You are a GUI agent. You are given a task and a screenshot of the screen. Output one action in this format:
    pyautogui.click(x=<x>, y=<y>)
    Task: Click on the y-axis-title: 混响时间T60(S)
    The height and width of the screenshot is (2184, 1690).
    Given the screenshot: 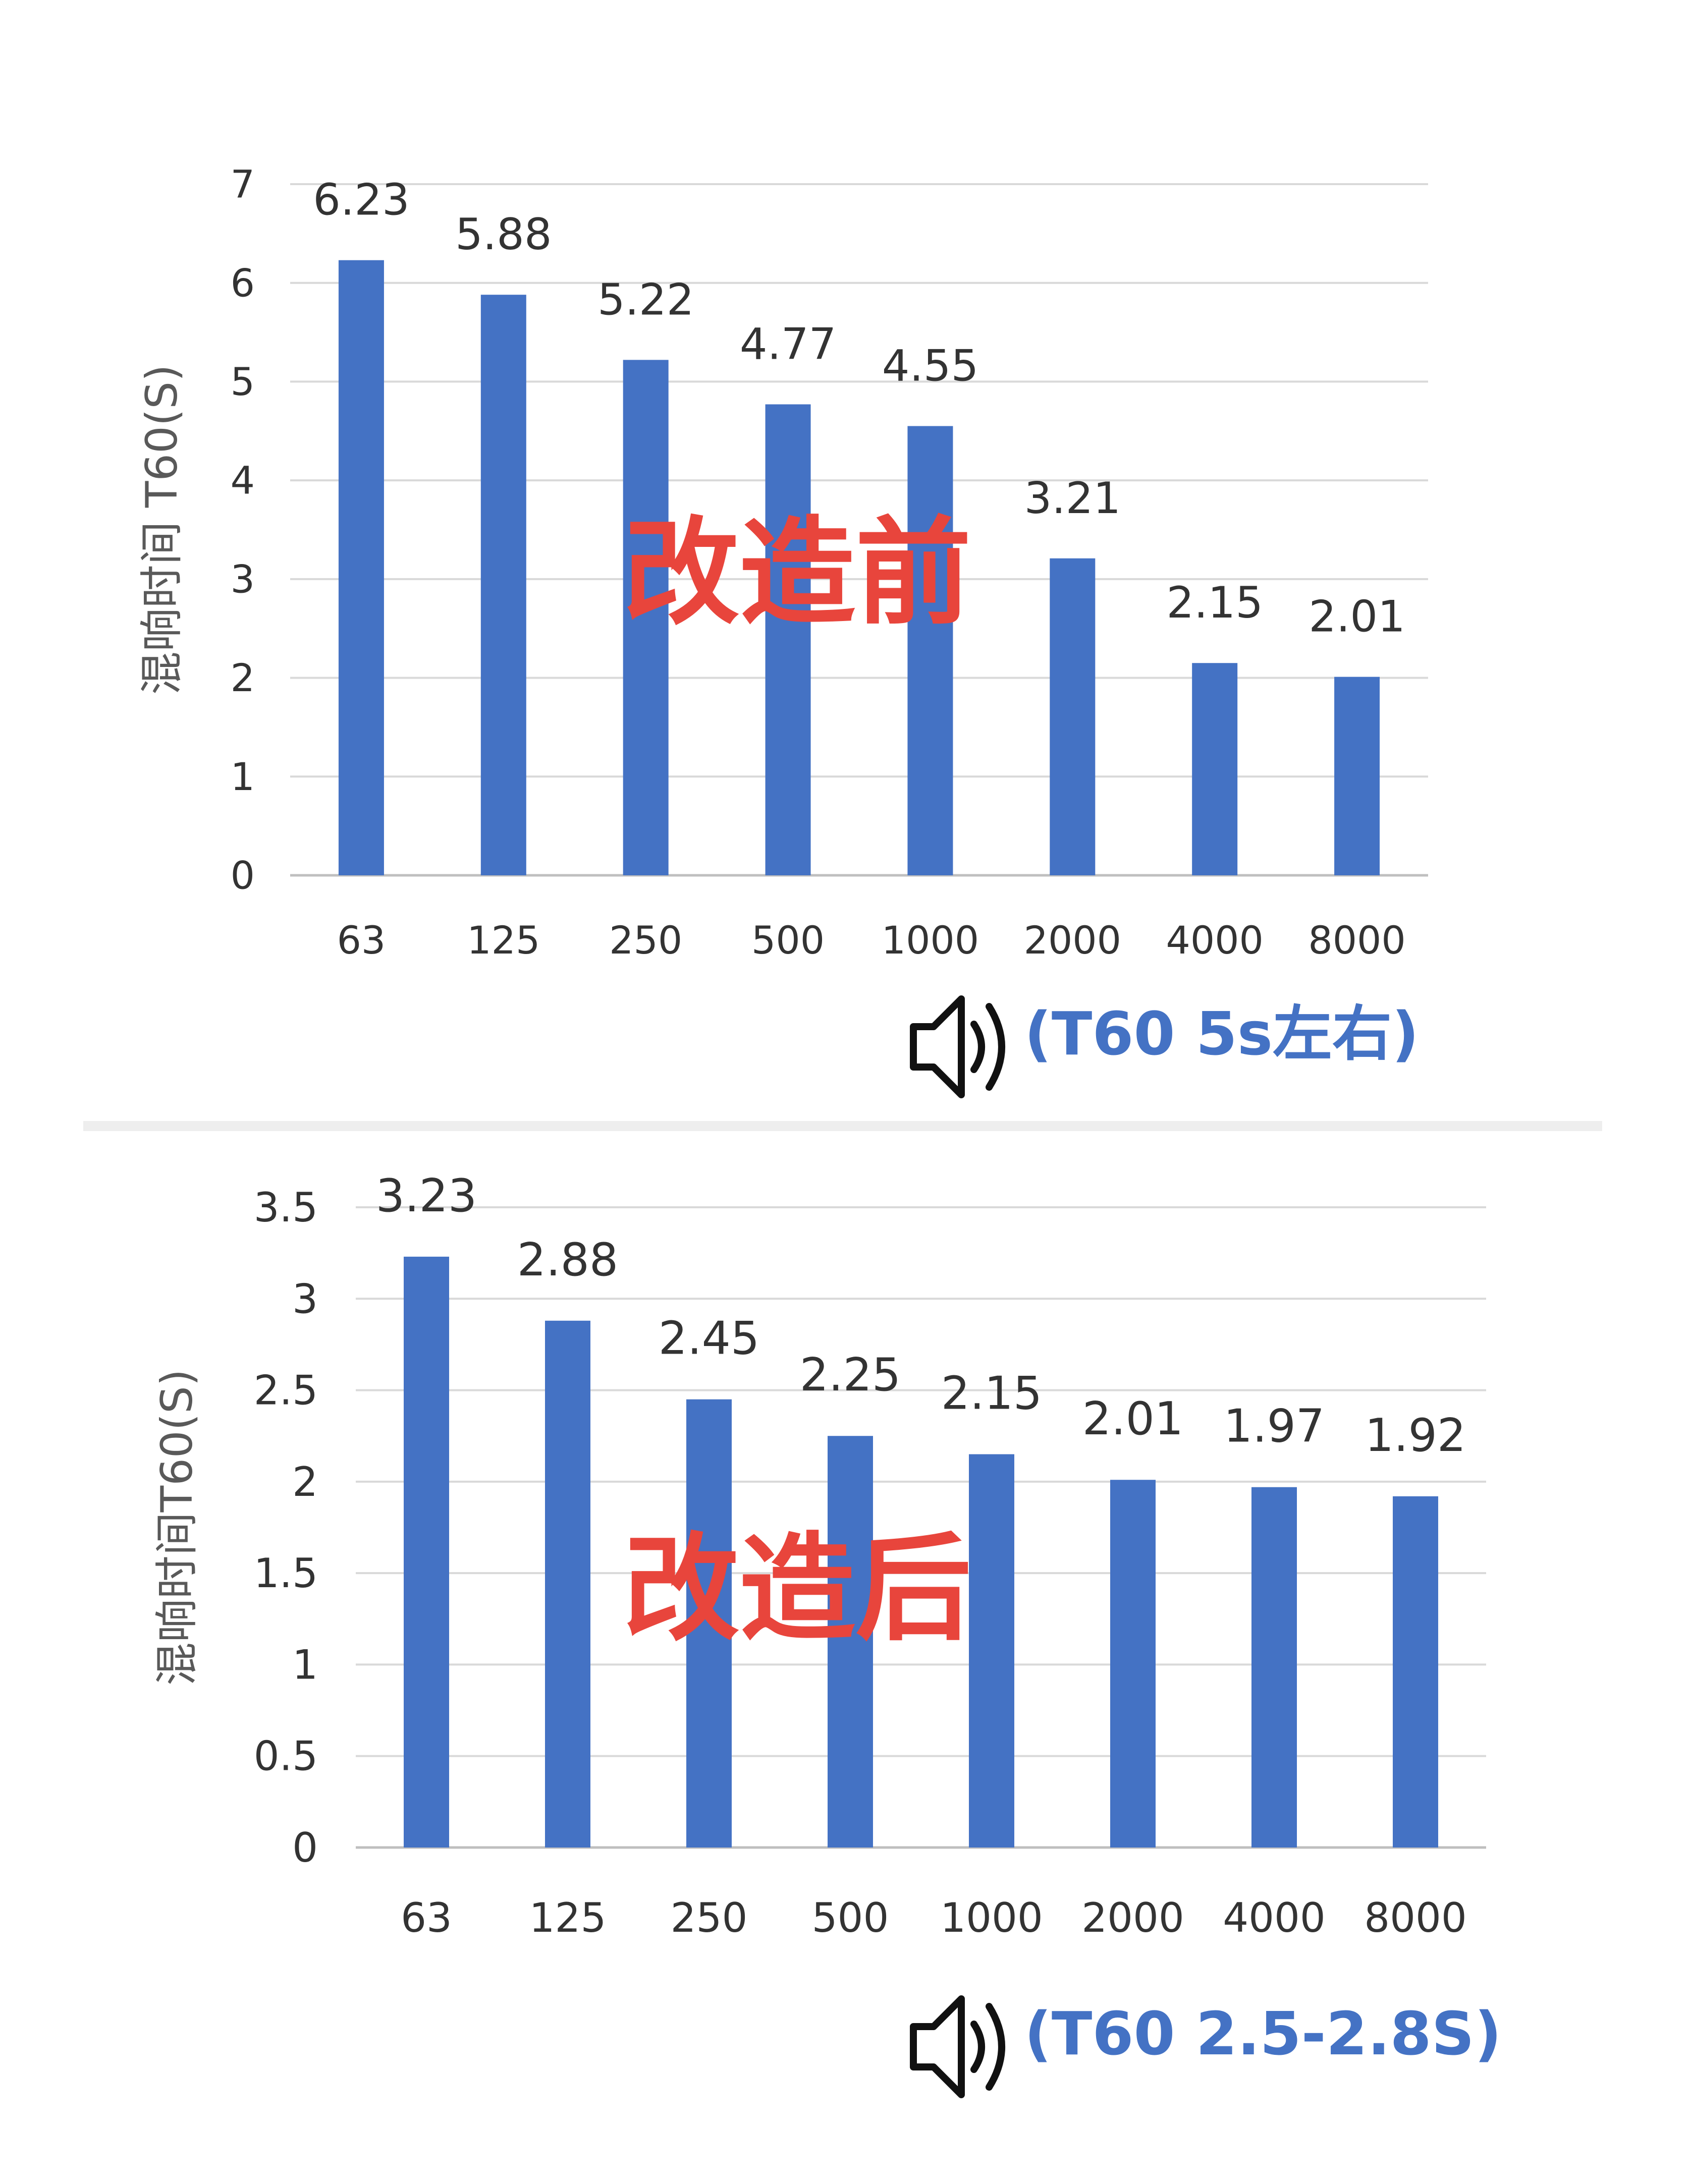 What is the action you would take?
    pyautogui.click(x=177, y=1527)
    